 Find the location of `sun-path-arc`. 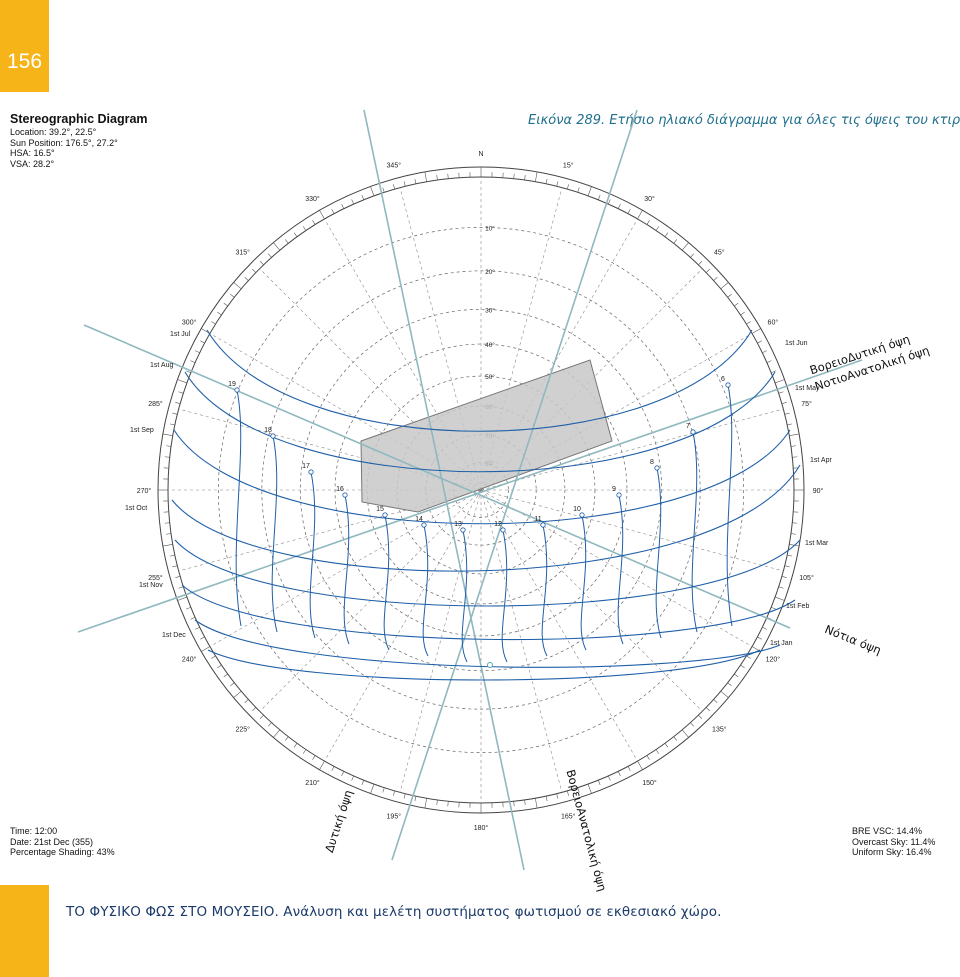

sun-path-arc is located at coordinates (487, 573).